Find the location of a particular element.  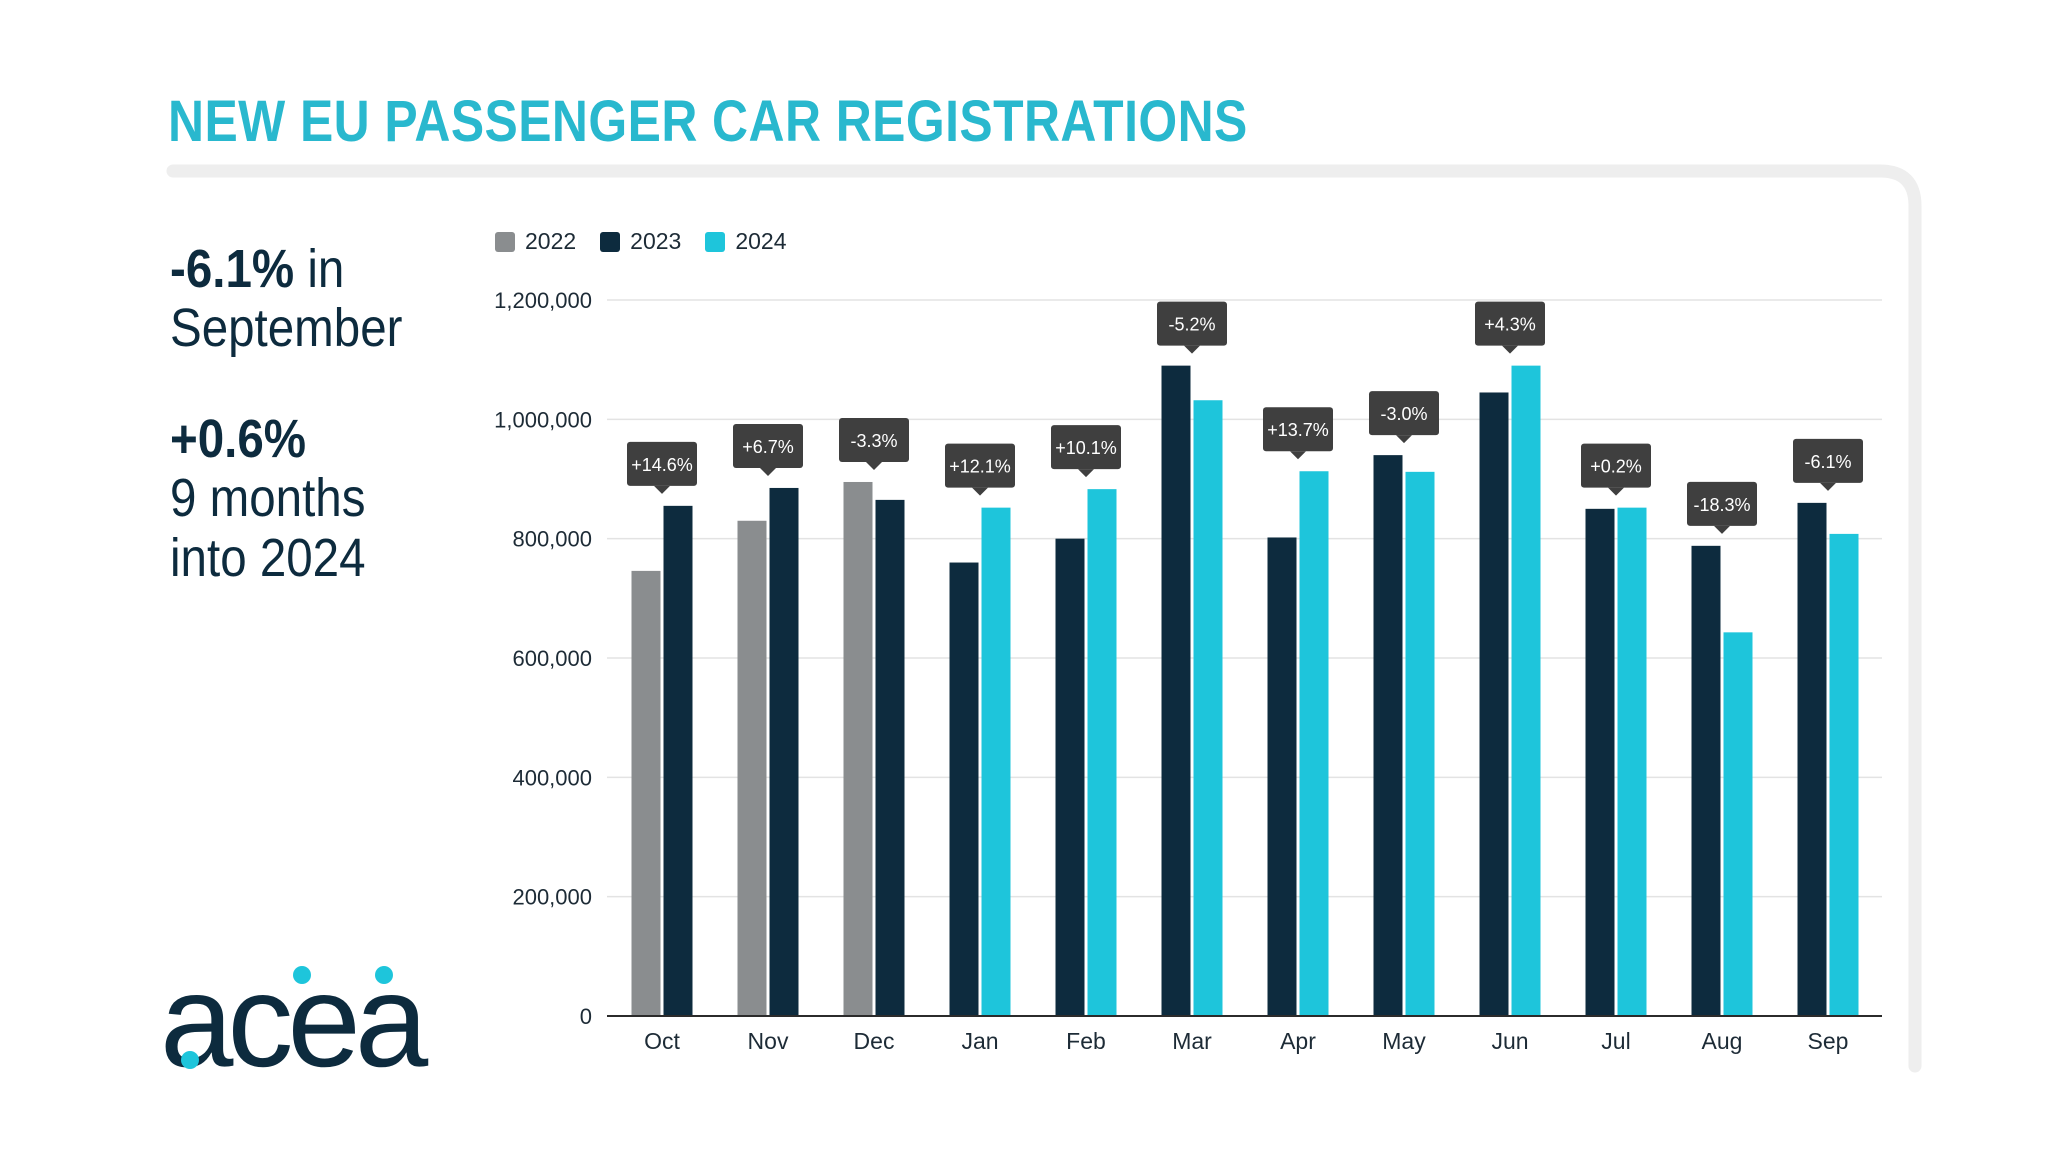

bar-2024-sep is located at coordinates (1844, 774).